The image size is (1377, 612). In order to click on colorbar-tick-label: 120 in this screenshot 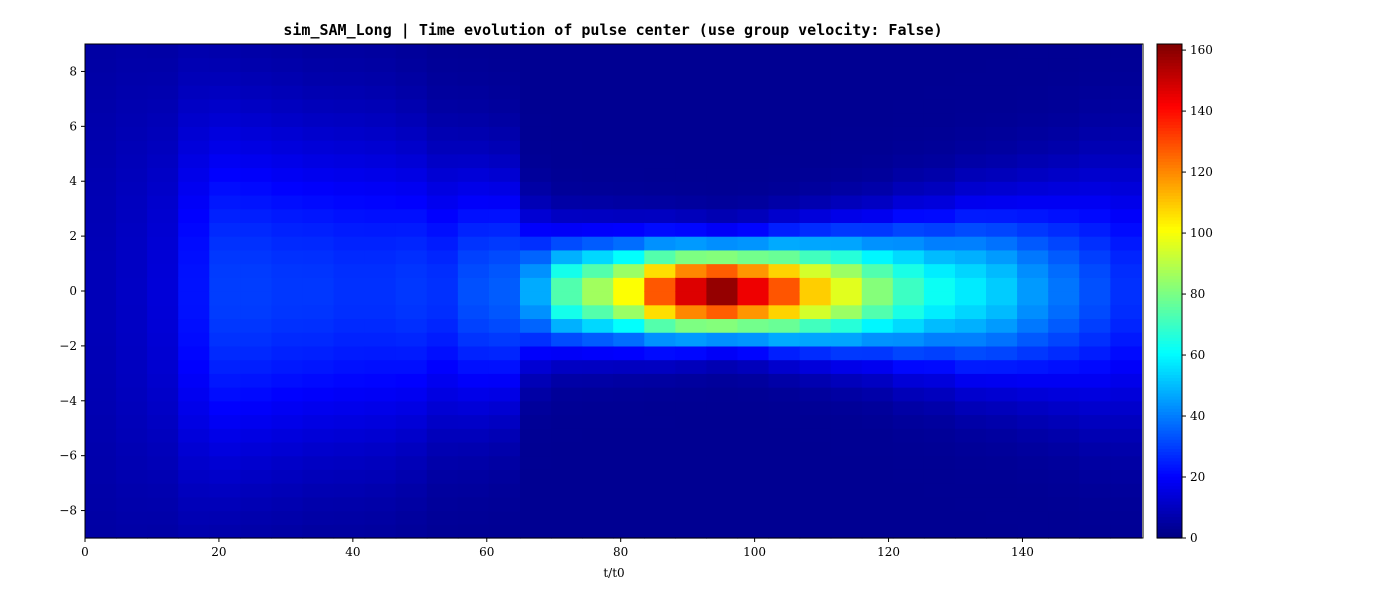, I will do `click(1201, 172)`.